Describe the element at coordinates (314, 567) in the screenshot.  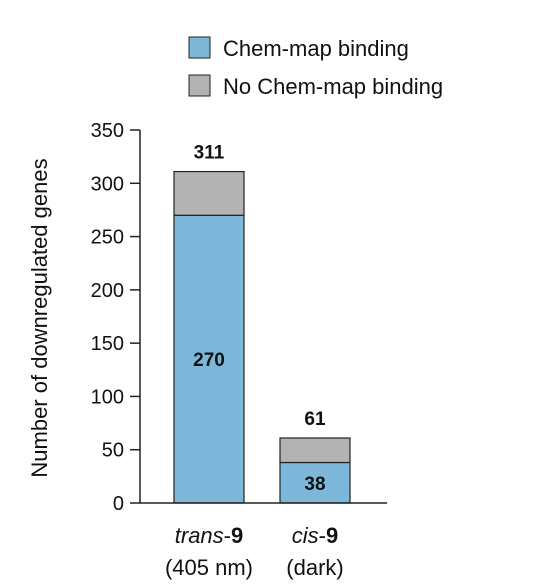
I see `x-tick-sublabel-cis: (dark)` at that location.